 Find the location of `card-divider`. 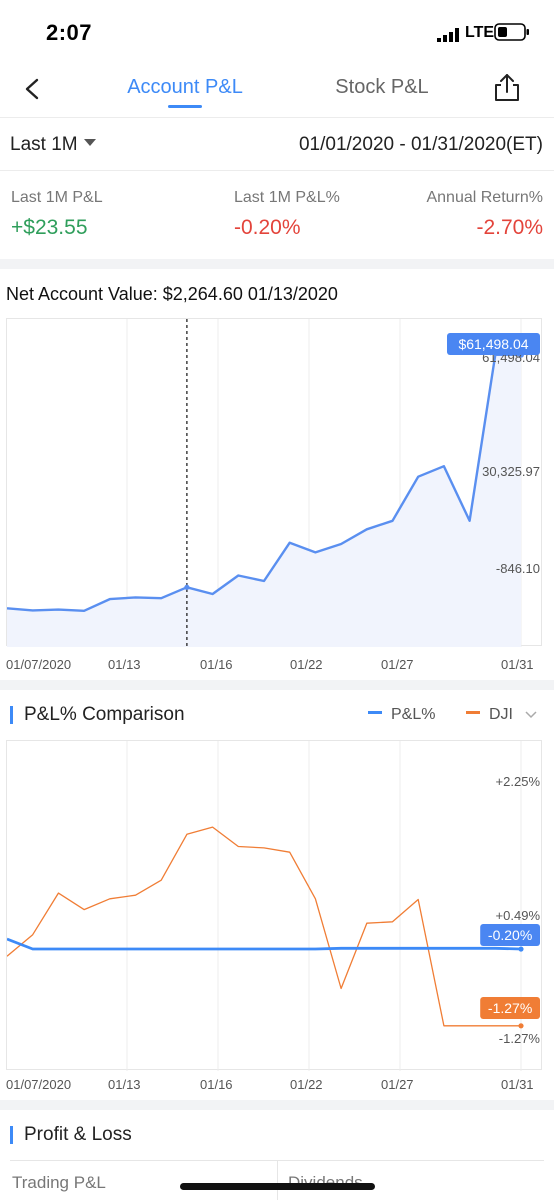

card-divider is located at coordinates (277, 1180).